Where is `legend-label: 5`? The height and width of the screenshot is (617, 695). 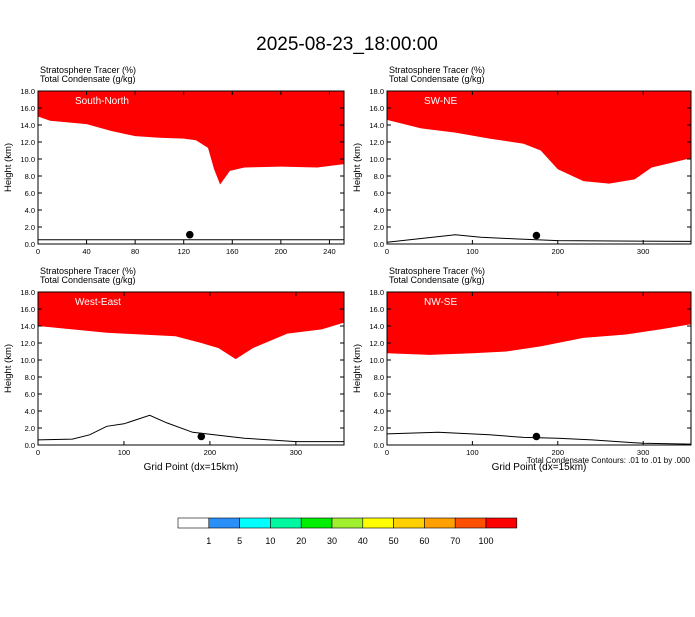 legend-label: 5 is located at coordinates (239, 541).